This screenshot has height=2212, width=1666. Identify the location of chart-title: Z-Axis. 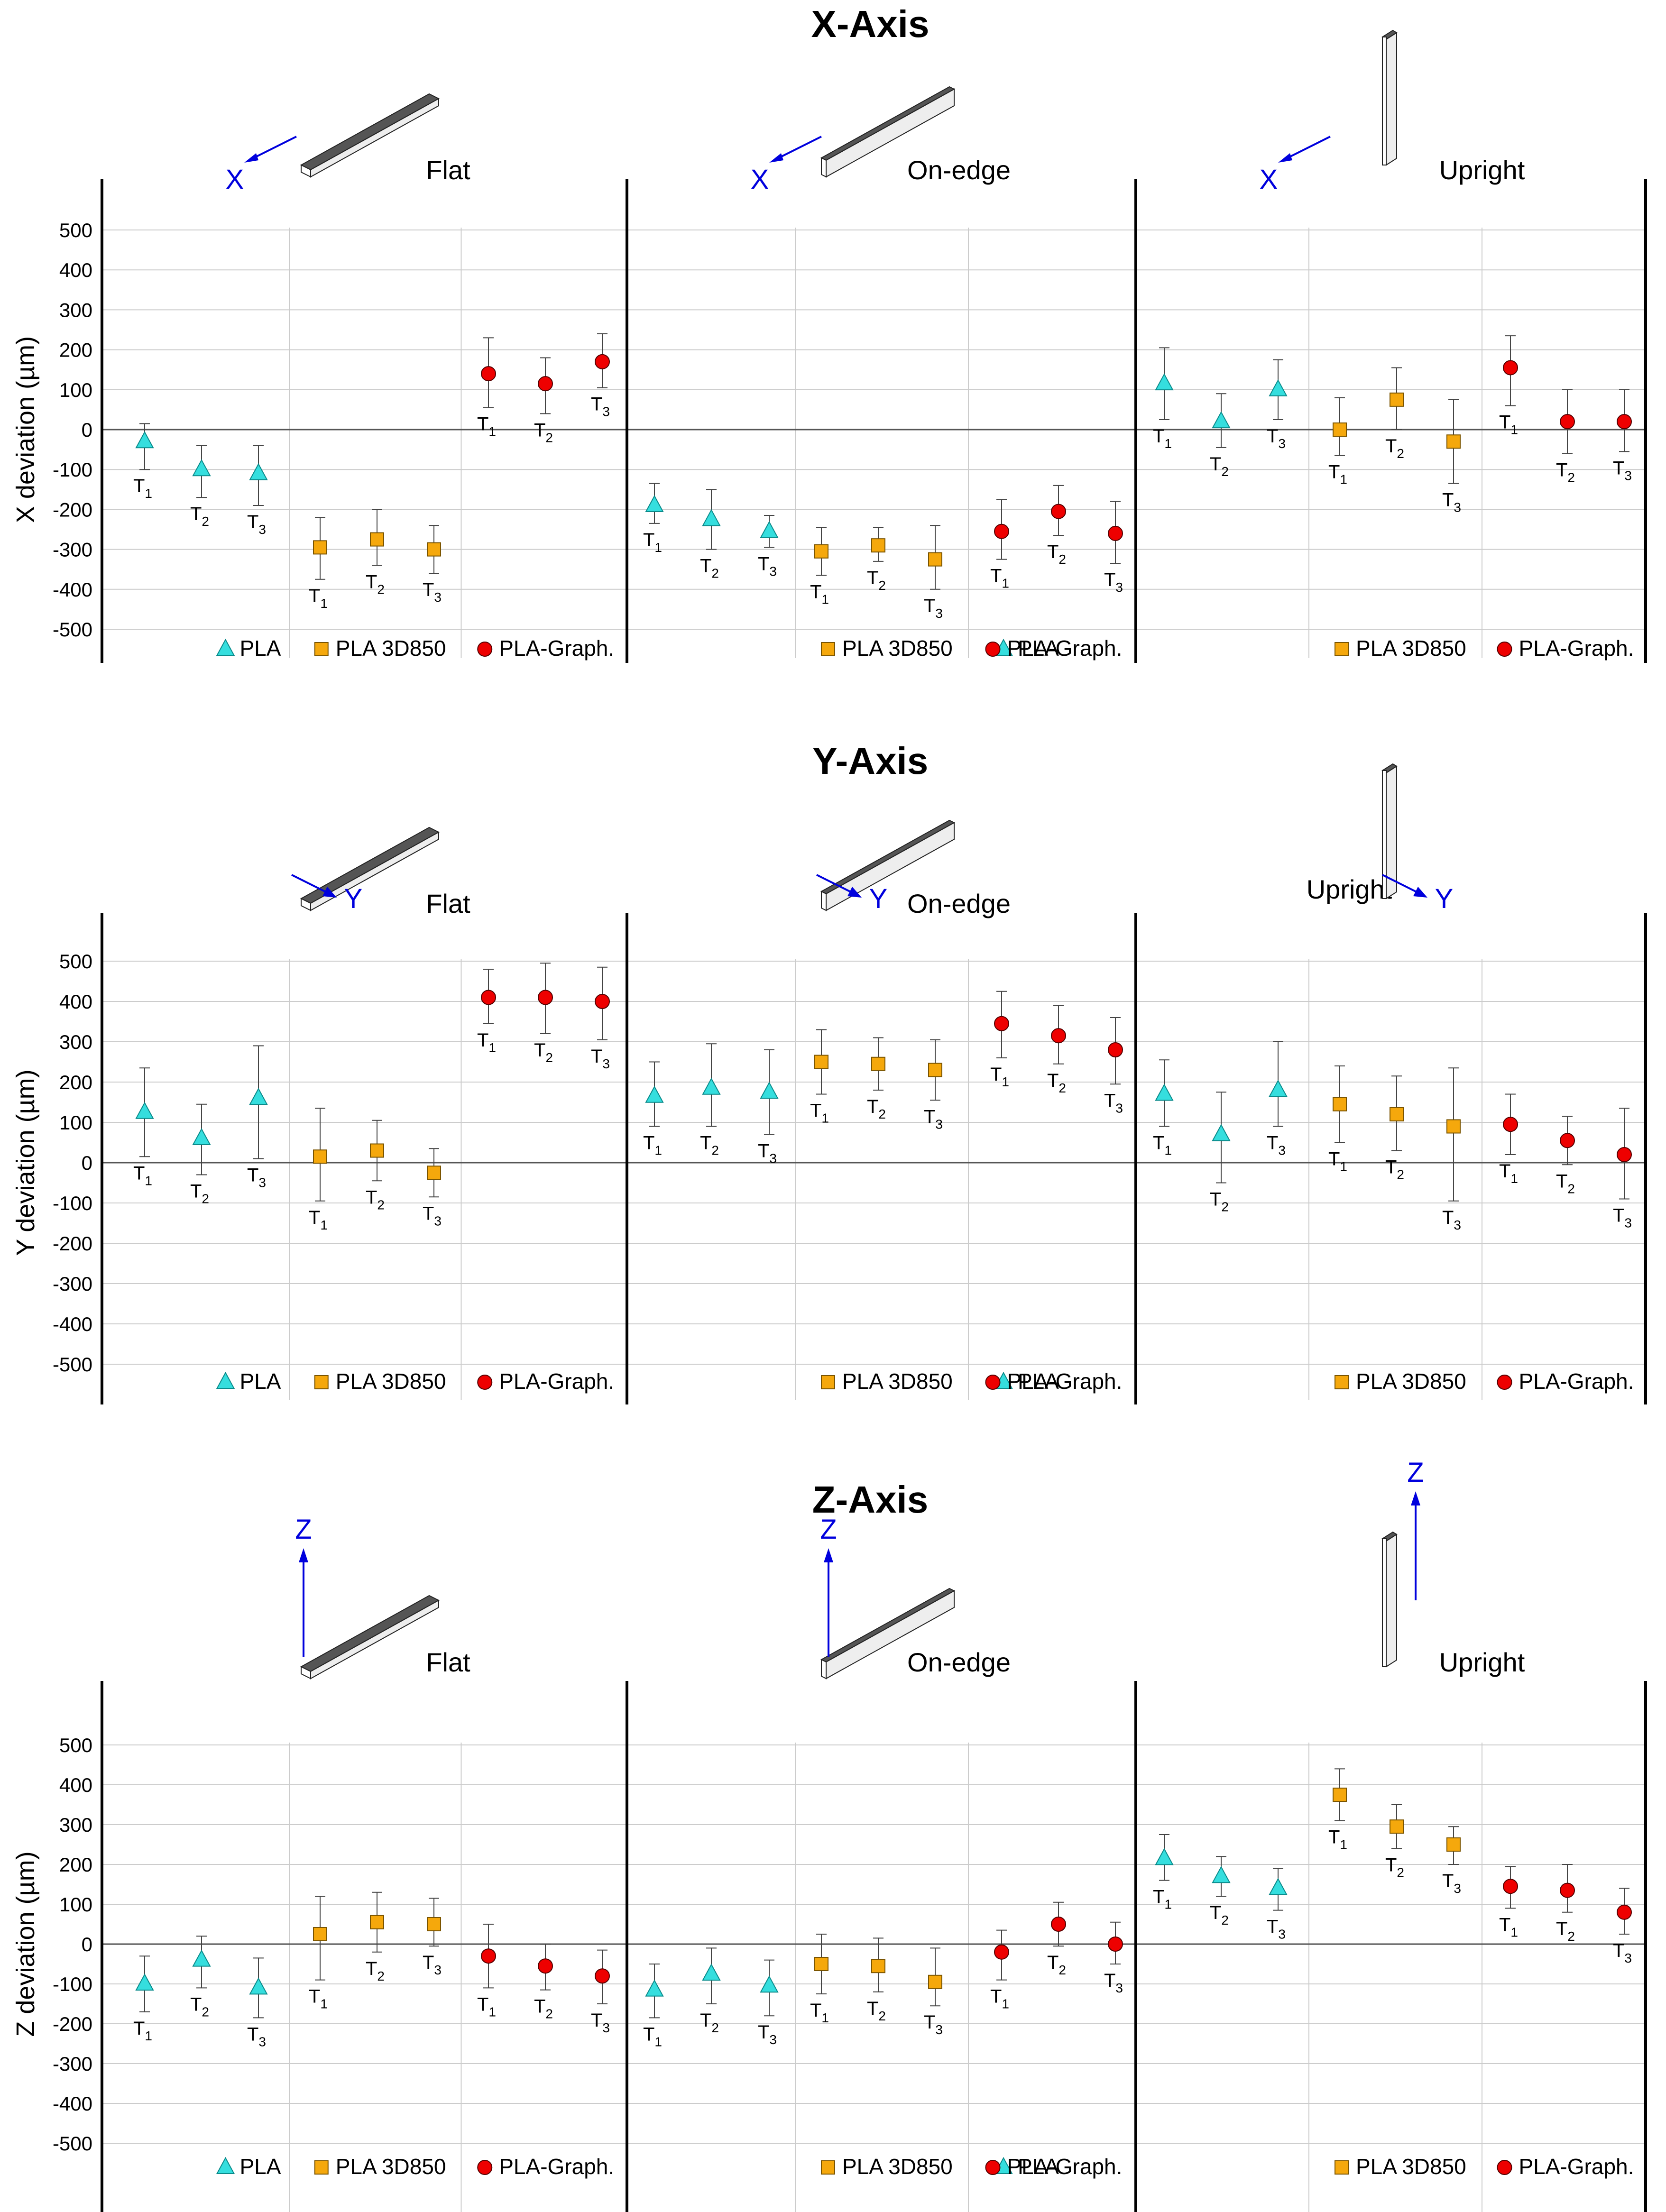
(870, 1499).